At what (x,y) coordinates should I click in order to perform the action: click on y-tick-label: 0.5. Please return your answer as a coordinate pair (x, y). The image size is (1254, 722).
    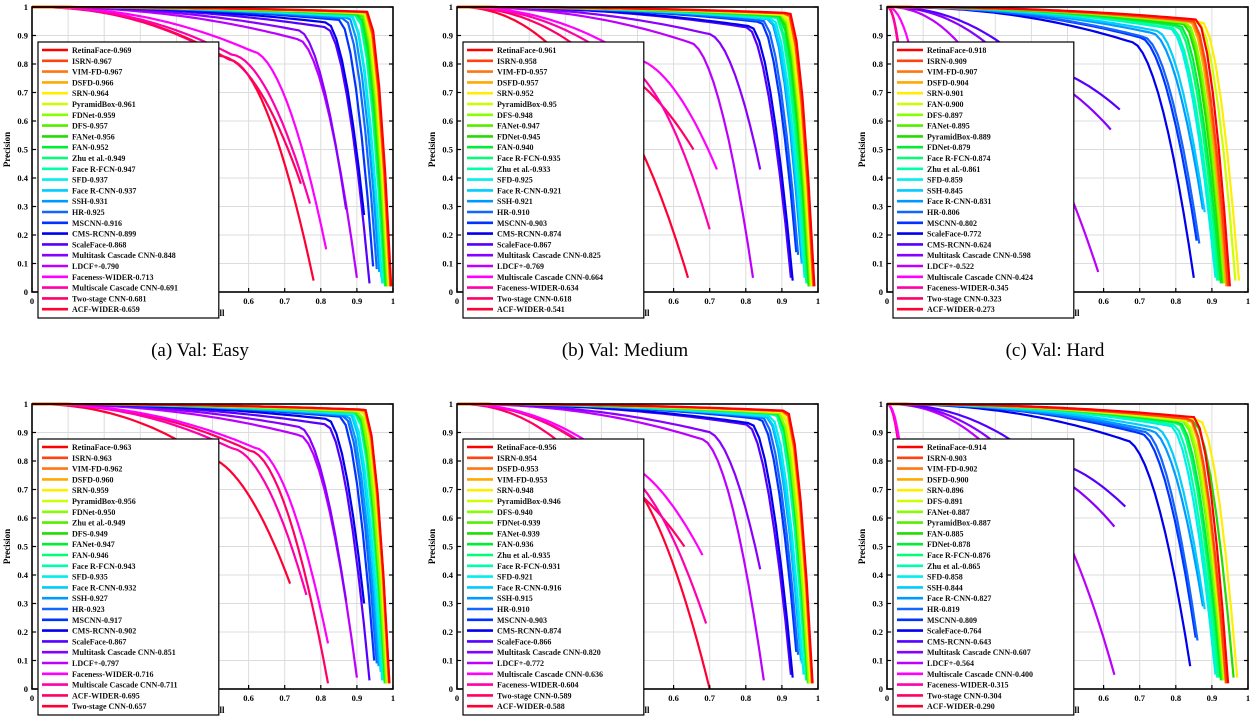
    Looking at the image, I should click on (877, 547).